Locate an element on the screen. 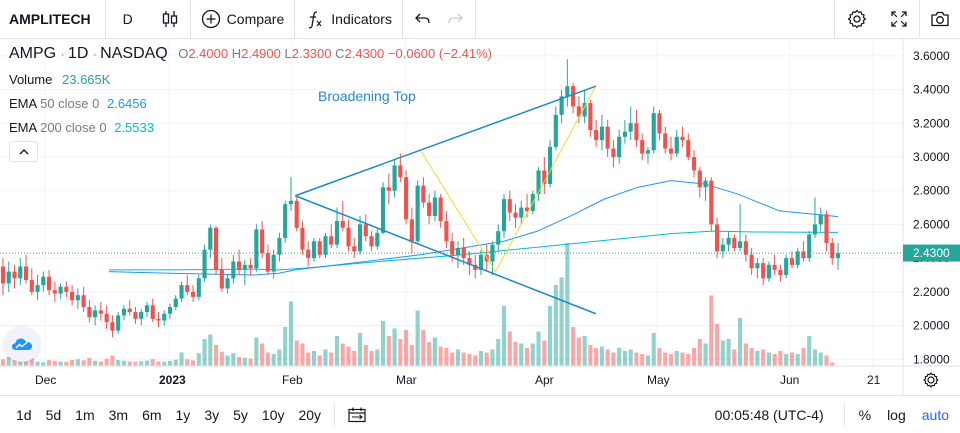 The width and height of the screenshot is (960, 433). range-3y: 3y is located at coordinates (212, 414).